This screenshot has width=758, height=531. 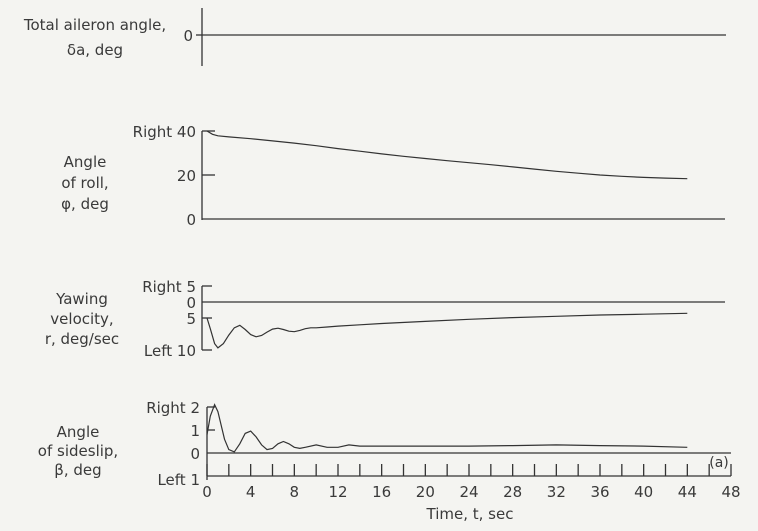 I want to click on panel-sideslip-tick-label-1: 1, so click(x=195, y=431).